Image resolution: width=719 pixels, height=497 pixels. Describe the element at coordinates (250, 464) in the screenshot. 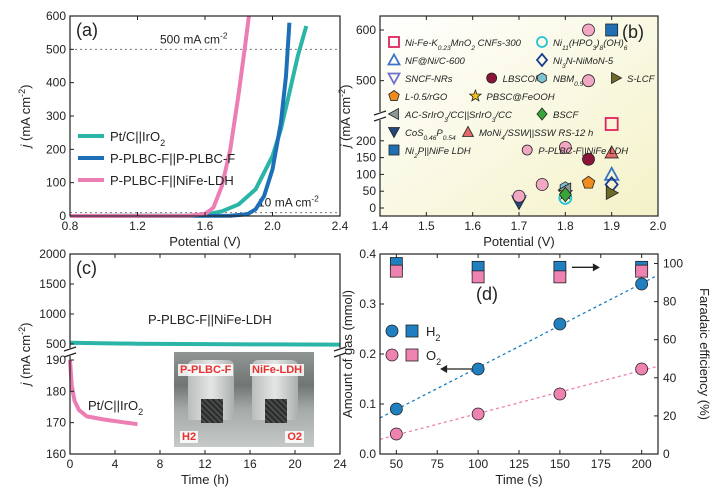

I see `x-tick-label: 16` at that location.